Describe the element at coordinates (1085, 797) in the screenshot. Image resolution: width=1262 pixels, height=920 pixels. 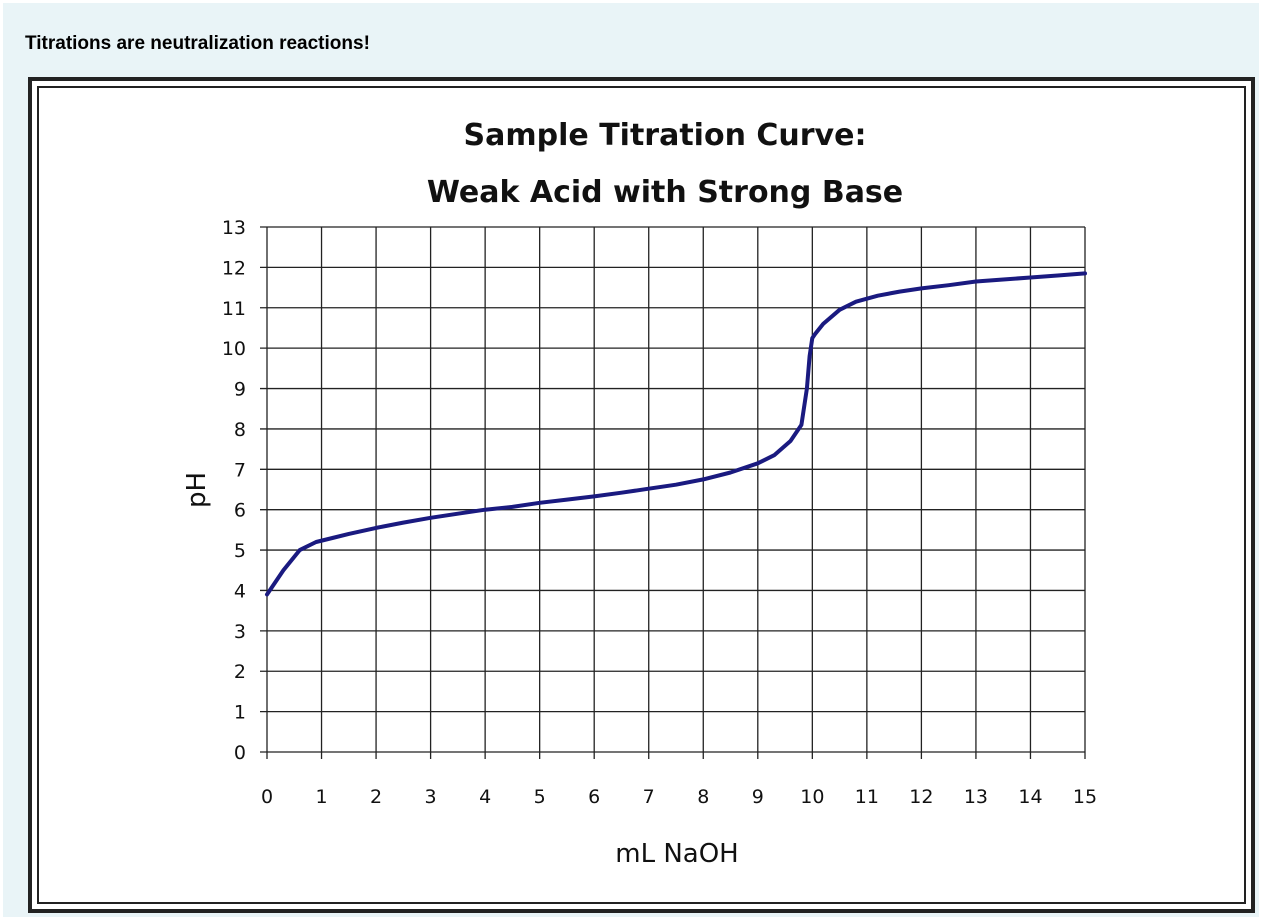
I see `x-tick-label: 15` at that location.